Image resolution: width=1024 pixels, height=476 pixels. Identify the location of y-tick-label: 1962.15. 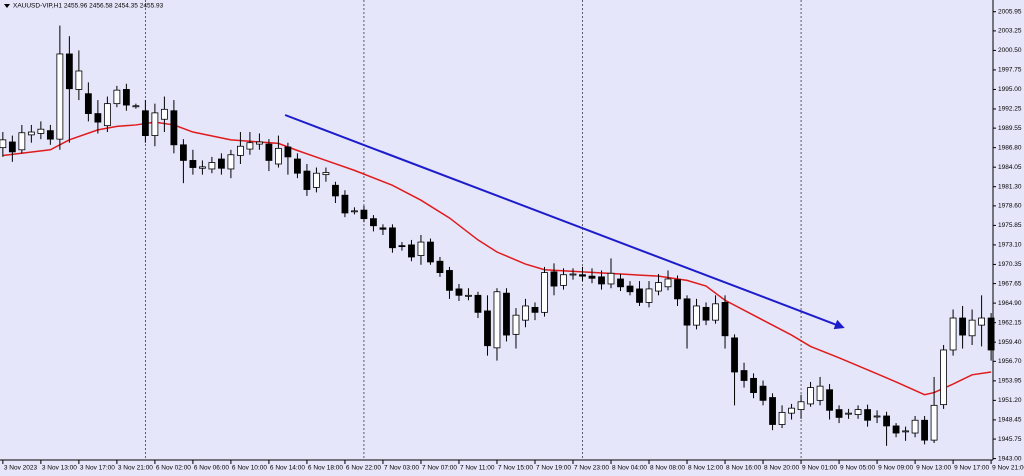
(1010, 322).